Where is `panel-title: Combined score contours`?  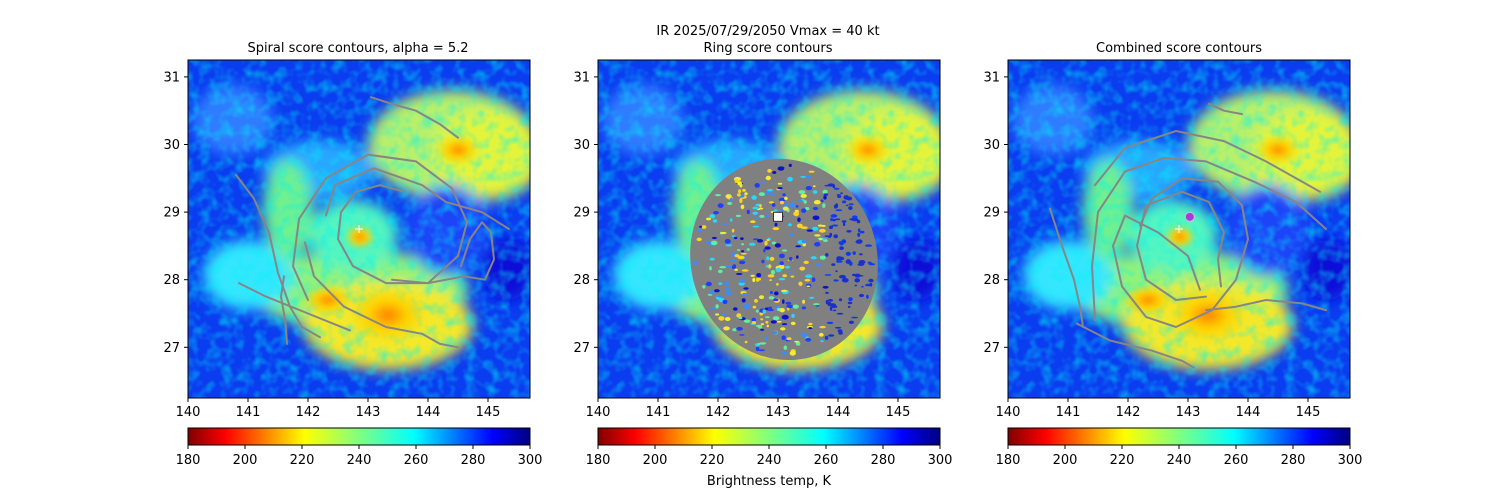
panel-title: Combined score contours is located at coordinates (1179, 48).